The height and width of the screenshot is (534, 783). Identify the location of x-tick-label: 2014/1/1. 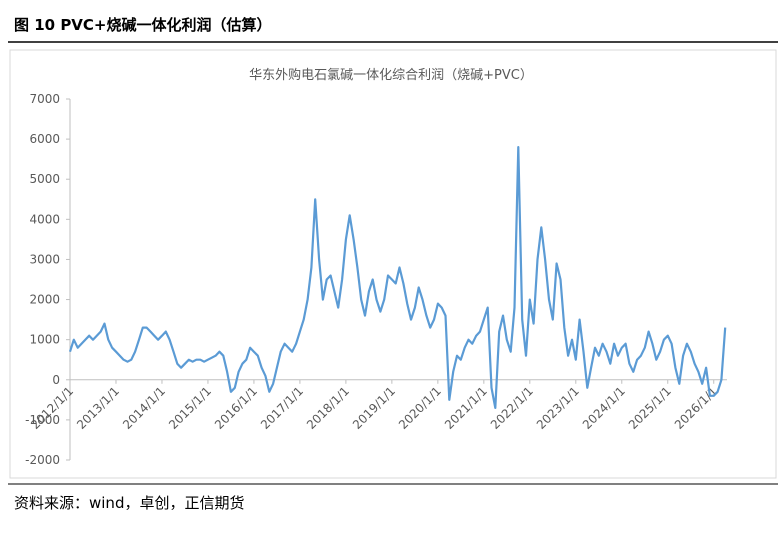
(144, 408).